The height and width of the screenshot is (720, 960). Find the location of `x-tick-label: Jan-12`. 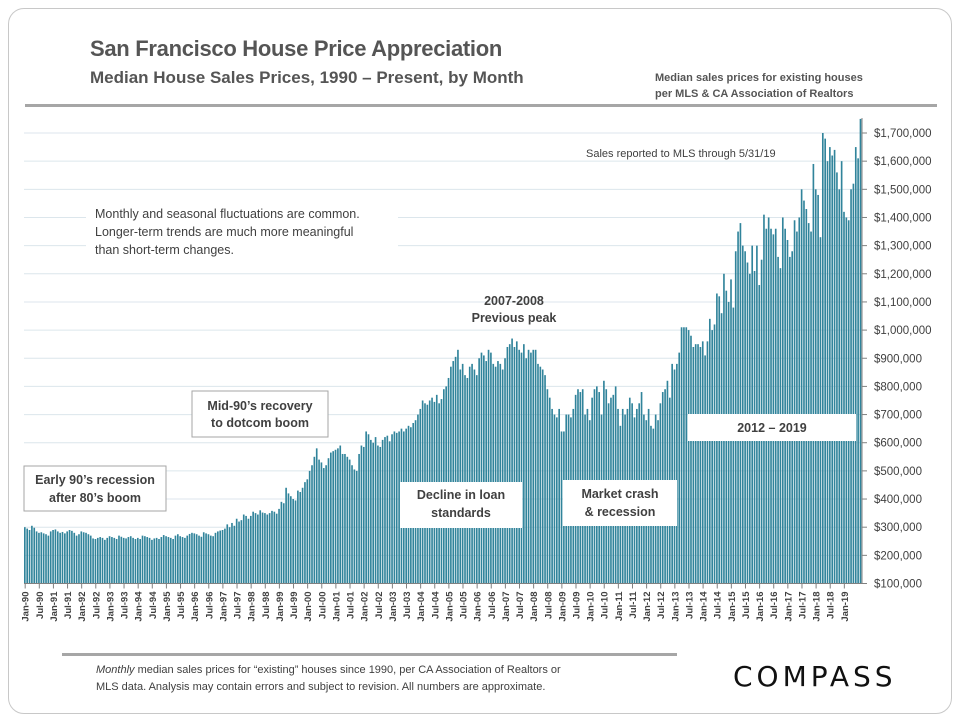

x-tick-label: Jan-12 is located at coordinates (647, 607).